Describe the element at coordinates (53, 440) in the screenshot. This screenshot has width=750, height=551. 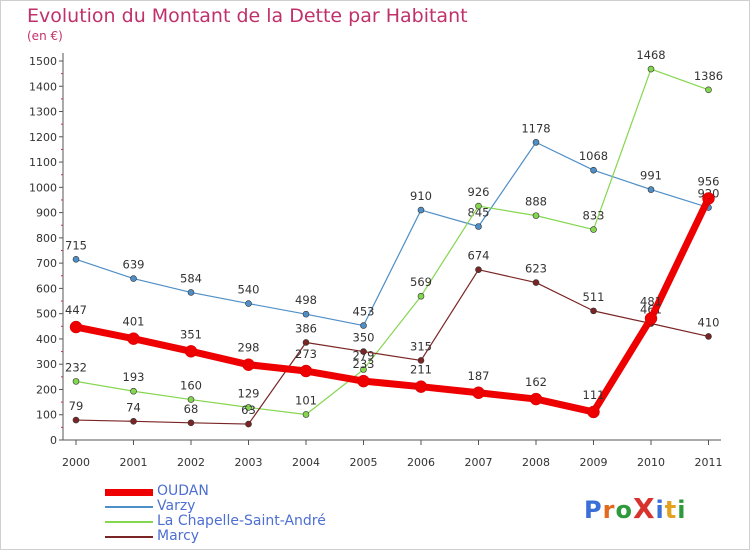
I see `y-tick-label: 0` at that location.